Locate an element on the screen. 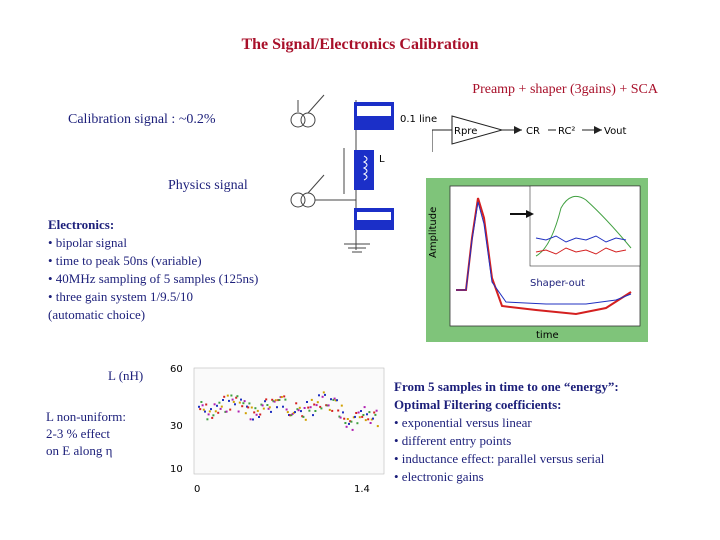 This screenshot has width=720, height=540. inset-plot is located at coordinates (585, 226).